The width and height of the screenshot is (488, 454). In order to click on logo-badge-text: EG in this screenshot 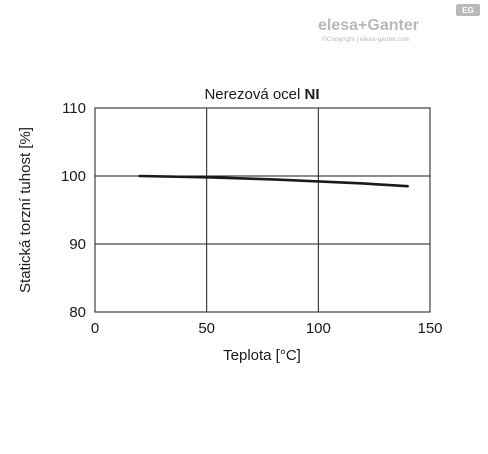, I will do `click(468, 10)`.